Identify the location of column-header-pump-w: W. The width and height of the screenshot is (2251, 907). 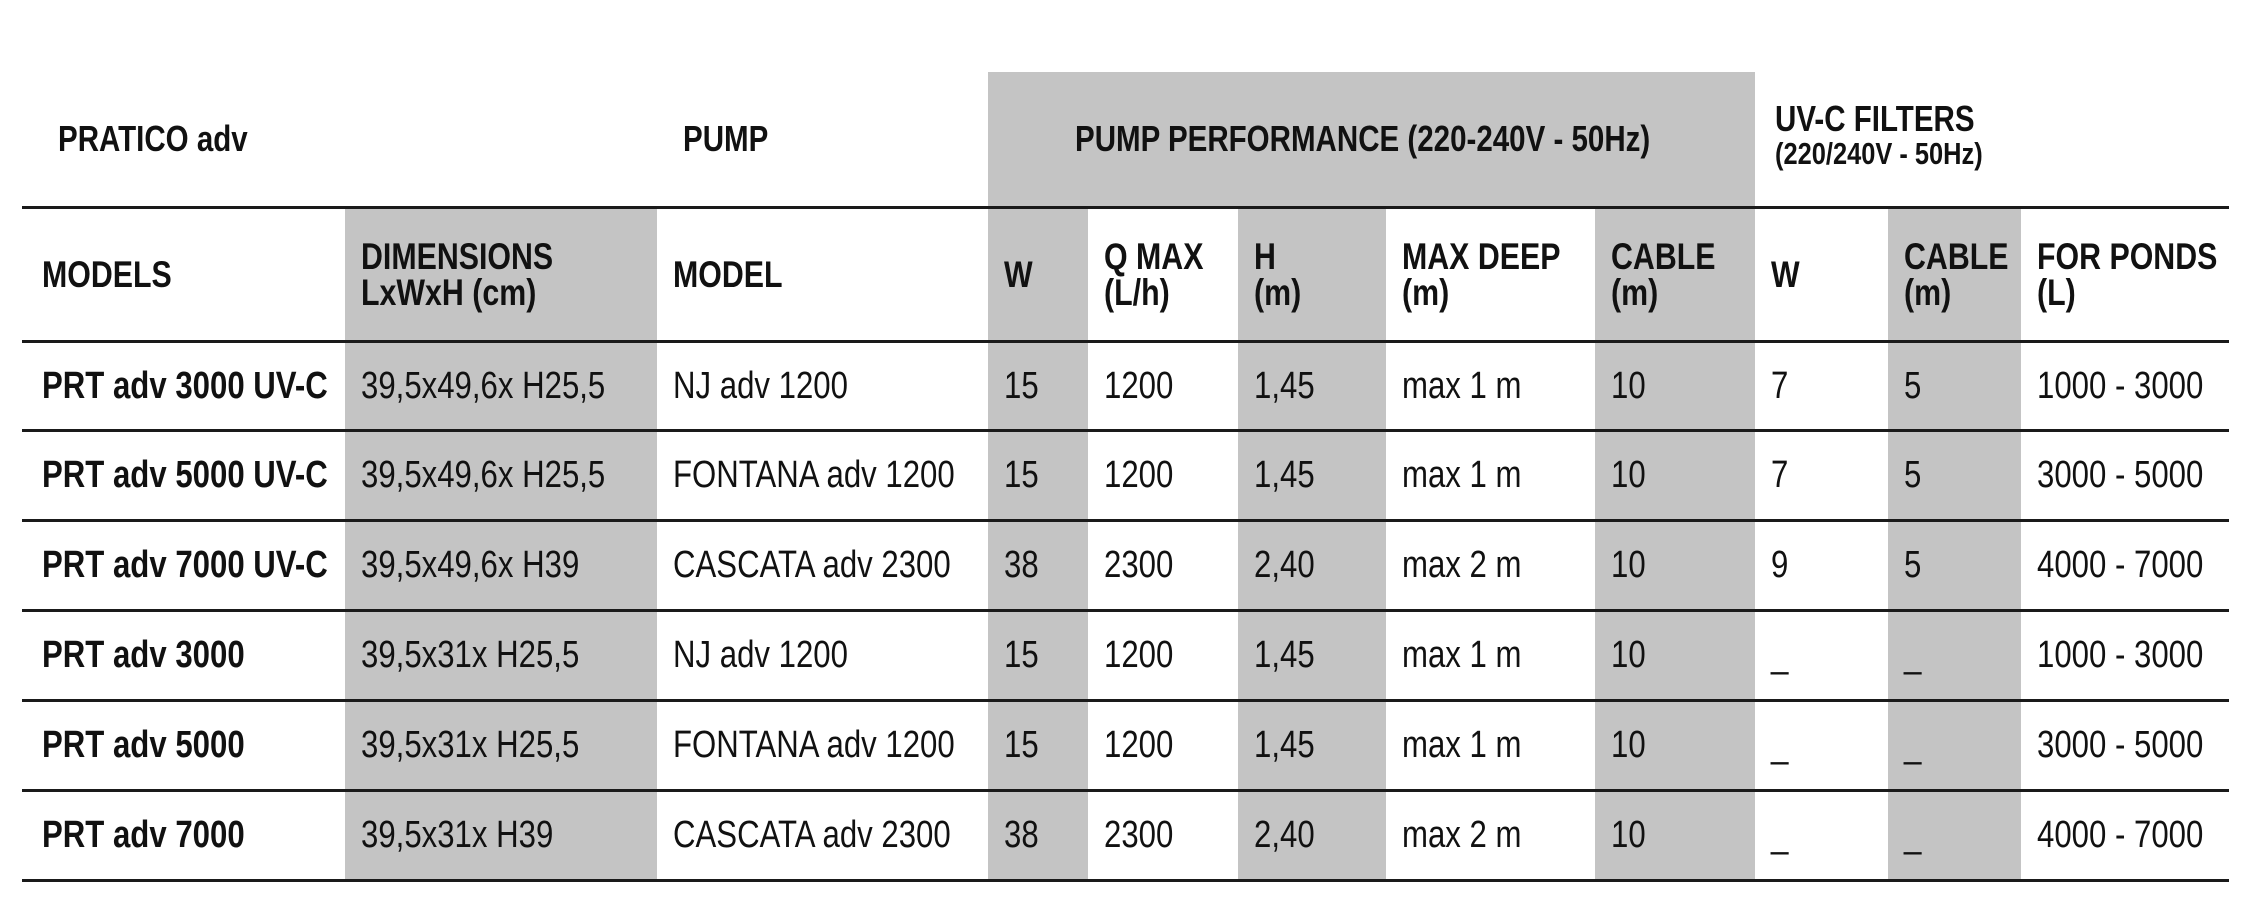
(1038, 274).